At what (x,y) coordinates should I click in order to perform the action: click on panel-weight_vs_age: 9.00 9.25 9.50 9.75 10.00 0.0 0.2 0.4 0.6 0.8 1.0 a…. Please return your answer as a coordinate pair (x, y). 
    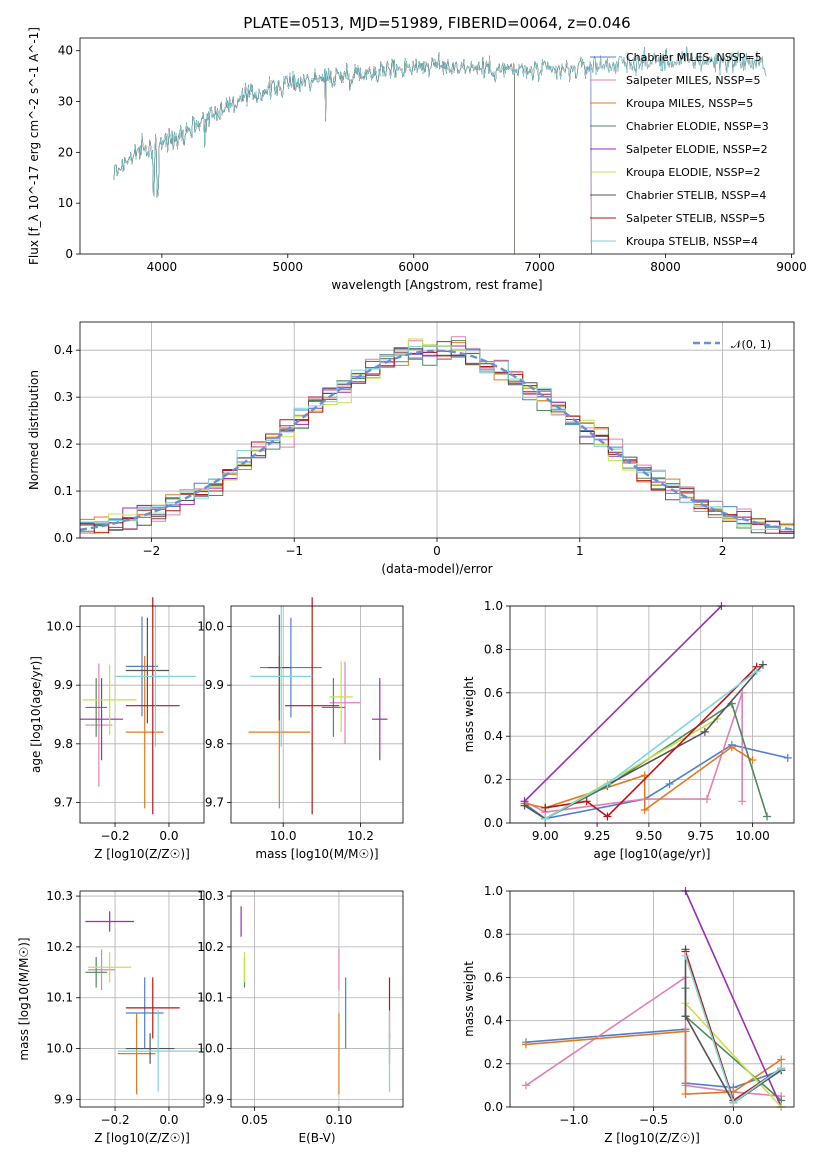
    Looking at the image, I should click on (628, 730).